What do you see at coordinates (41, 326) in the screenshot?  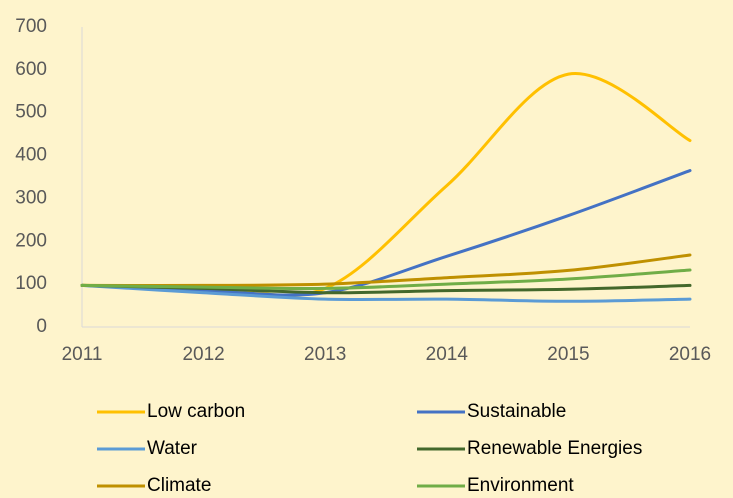 I see `y-tick-label: 0` at bounding box center [41, 326].